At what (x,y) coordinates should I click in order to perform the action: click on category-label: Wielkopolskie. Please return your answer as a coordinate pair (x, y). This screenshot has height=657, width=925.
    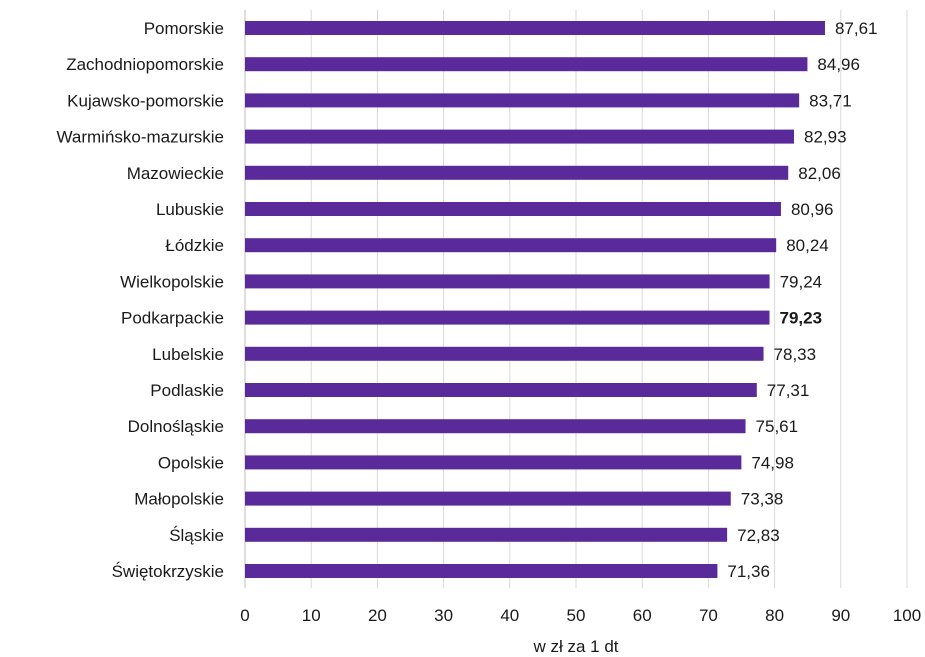
    Looking at the image, I should click on (172, 281).